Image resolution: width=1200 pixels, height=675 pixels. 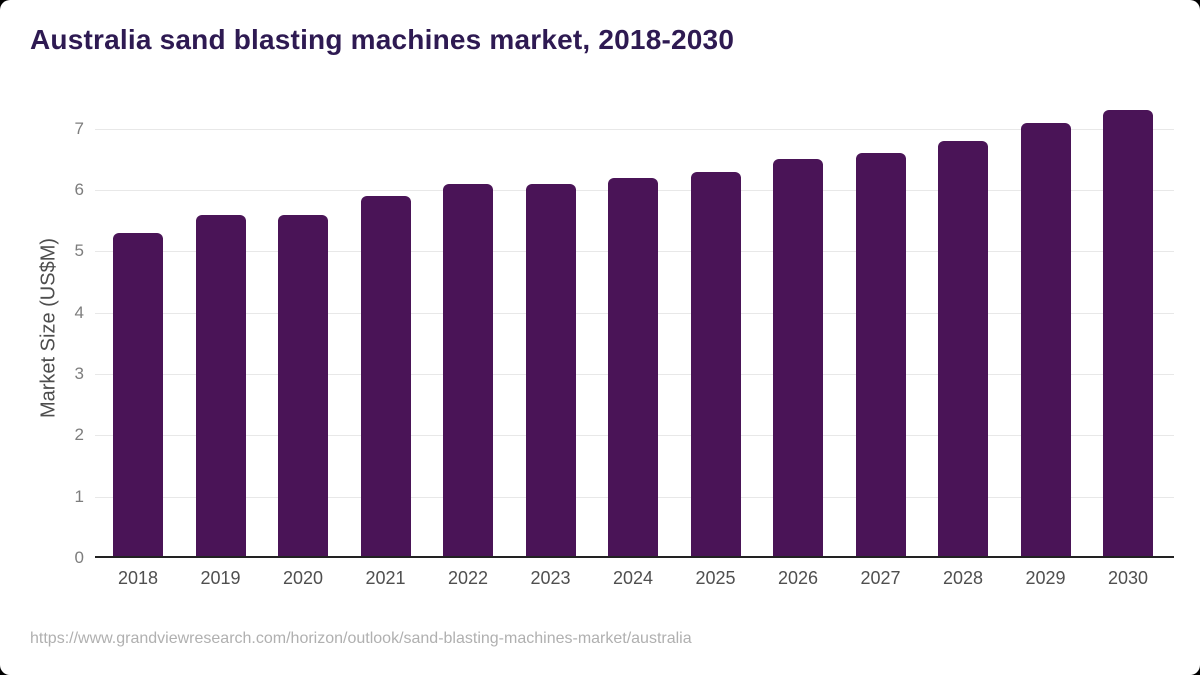 I want to click on bar-2025, so click(x=715, y=364).